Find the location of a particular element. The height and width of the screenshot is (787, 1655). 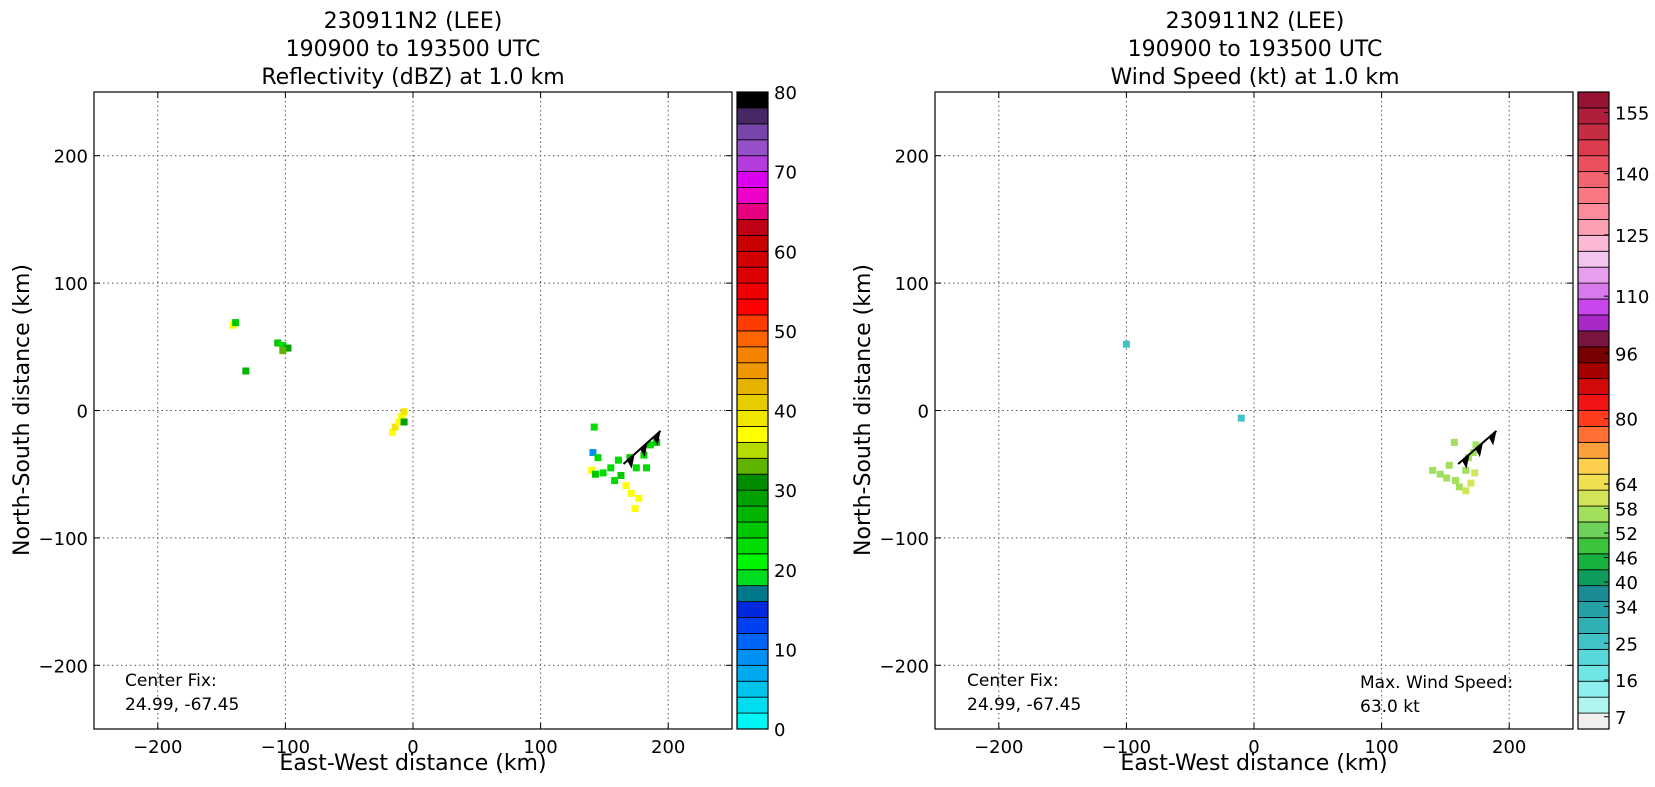

wind-title-line-2: 190900 to 193500 UTC is located at coordinates (1255, 49).